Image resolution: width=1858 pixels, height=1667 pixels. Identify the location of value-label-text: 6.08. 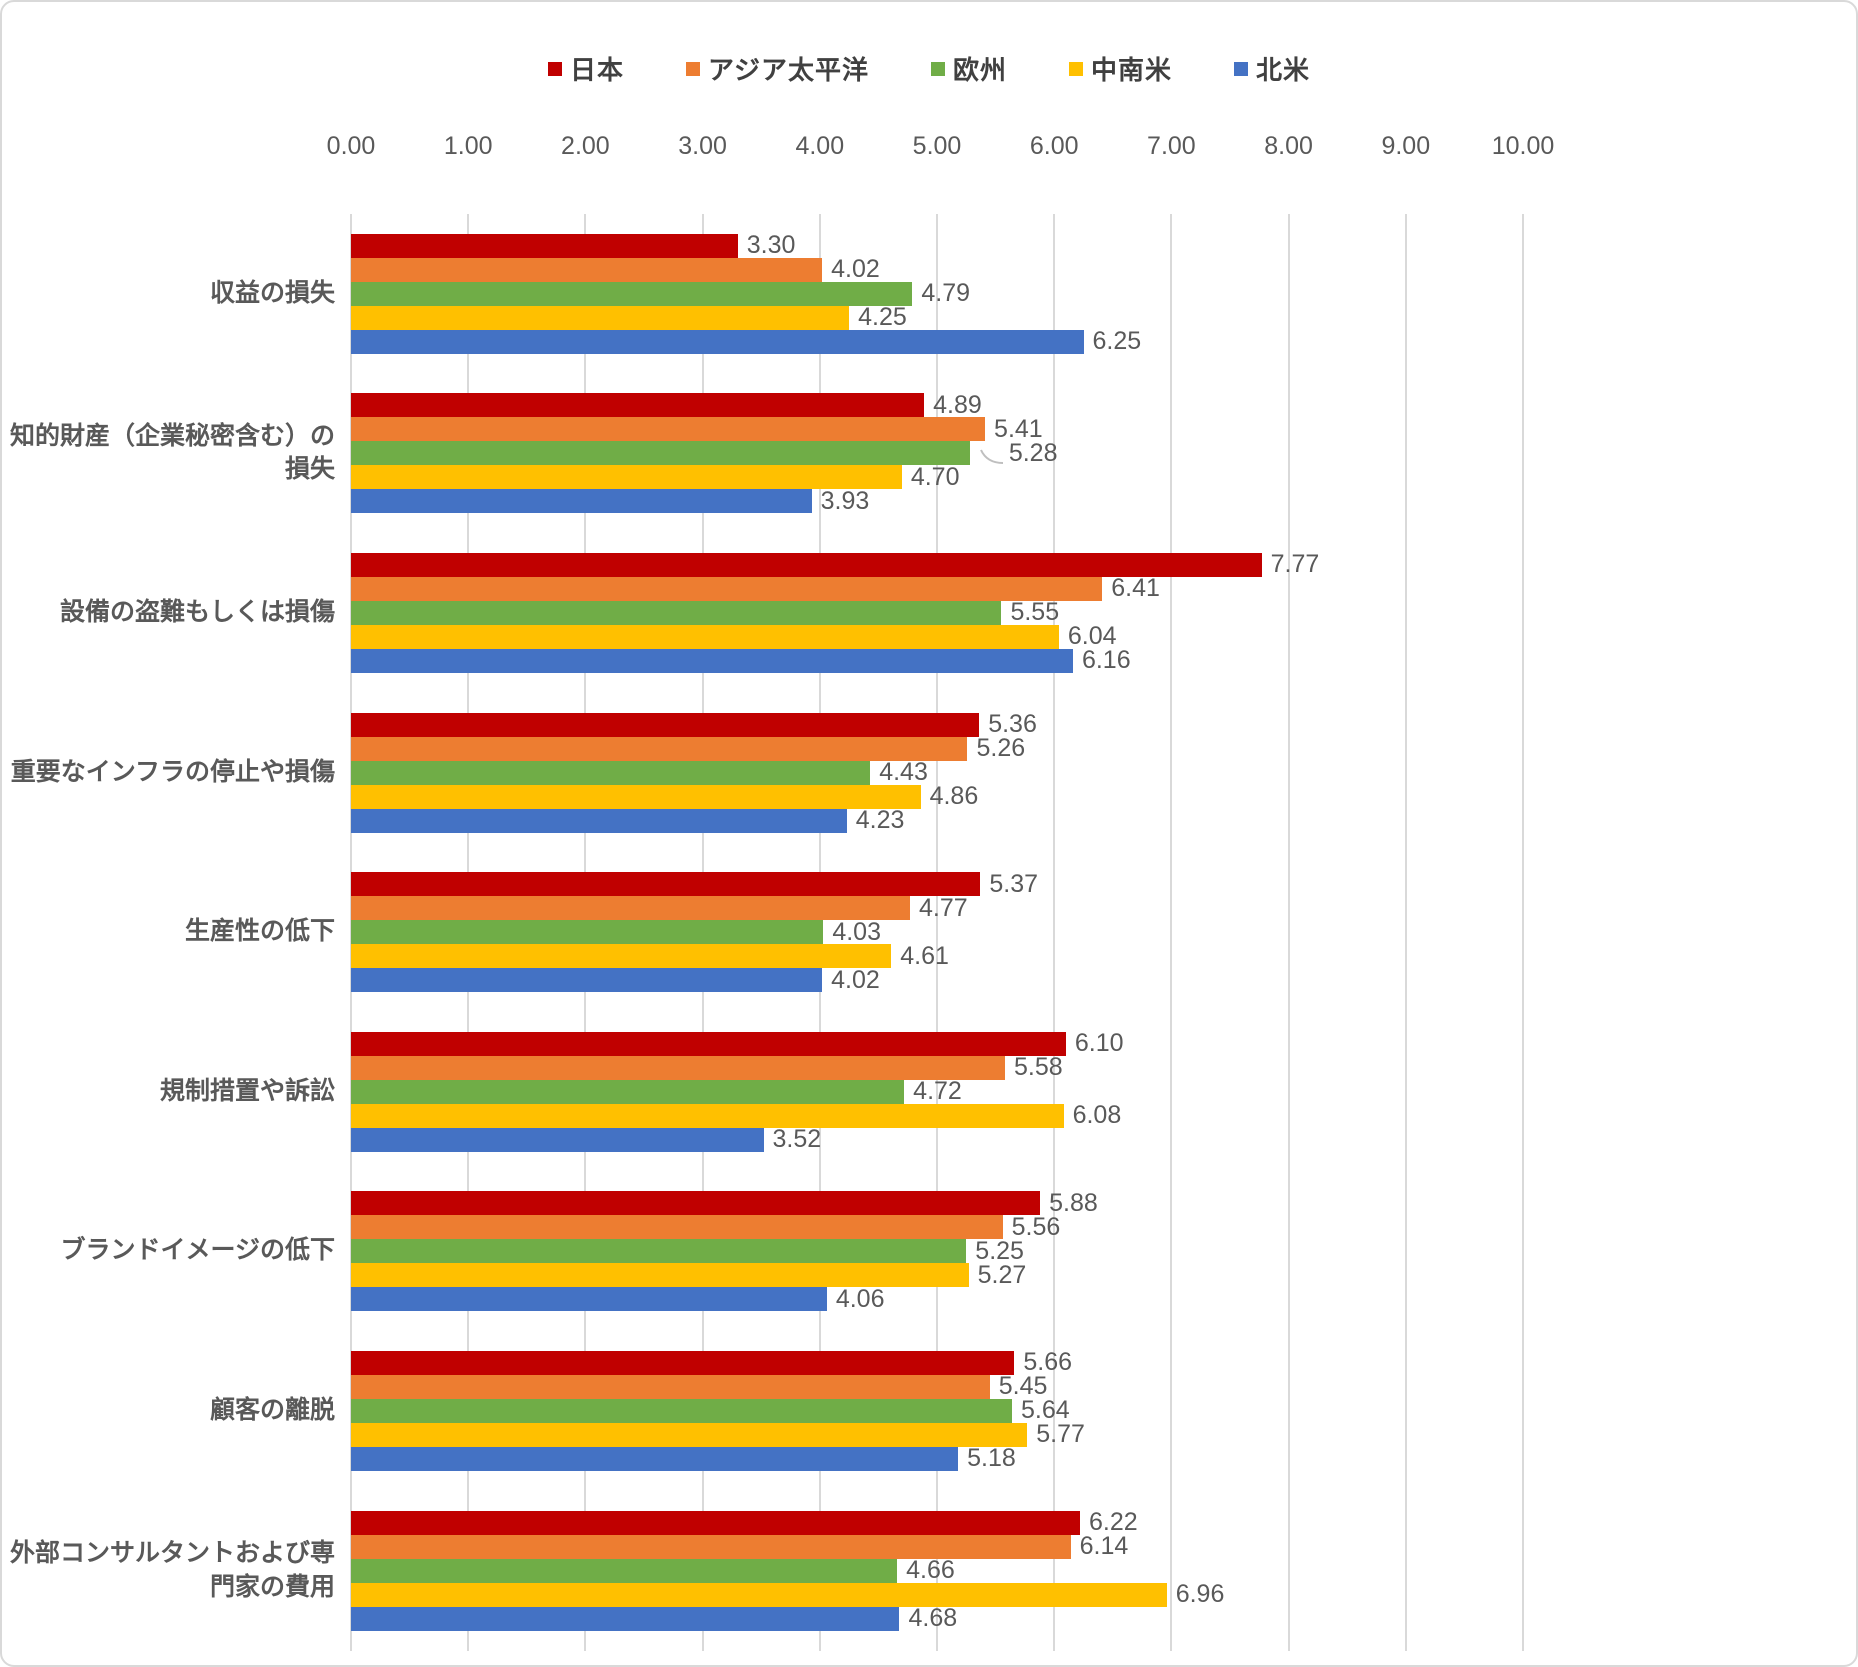
(1097, 1115).